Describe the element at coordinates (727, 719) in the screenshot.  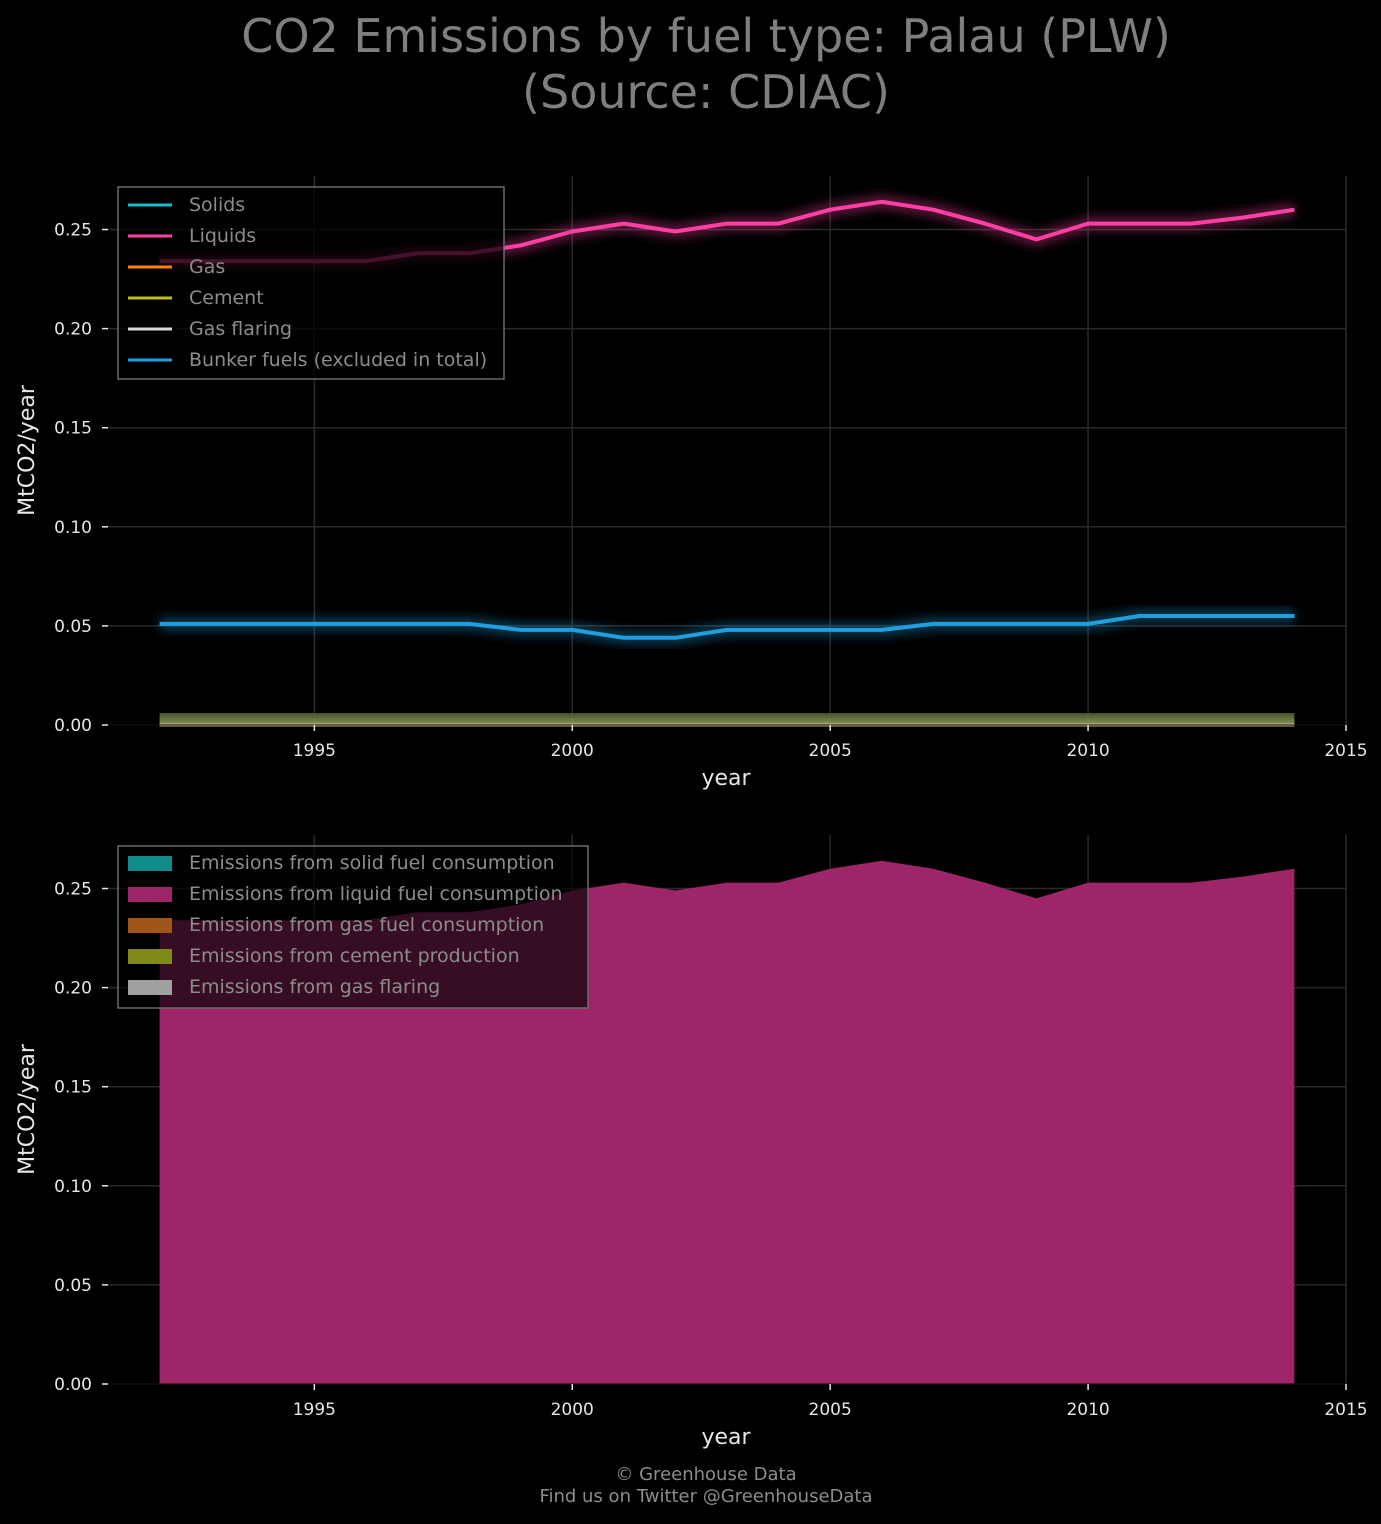
I see `zero-series-band` at that location.